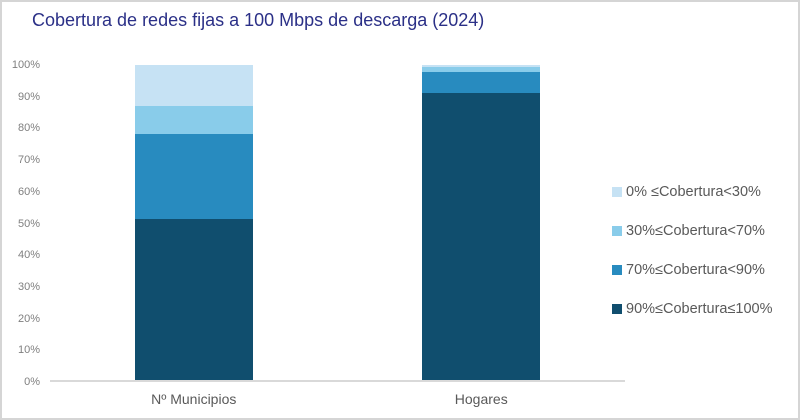 Image resolution: width=800 pixels, height=420 pixels. I want to click on x-axis-label: Hogares, so click(481, 399).